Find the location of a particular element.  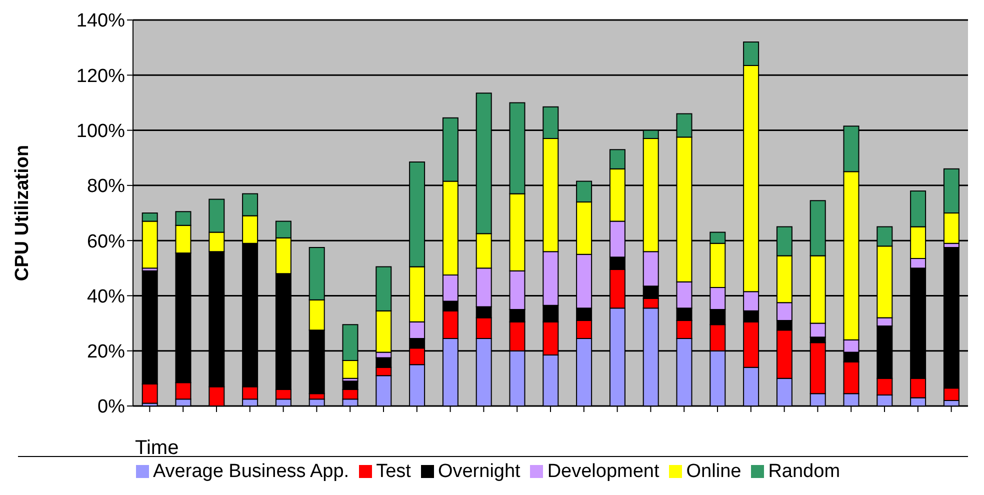

y-tick-label: 20% is located at coordinates (106, 352).